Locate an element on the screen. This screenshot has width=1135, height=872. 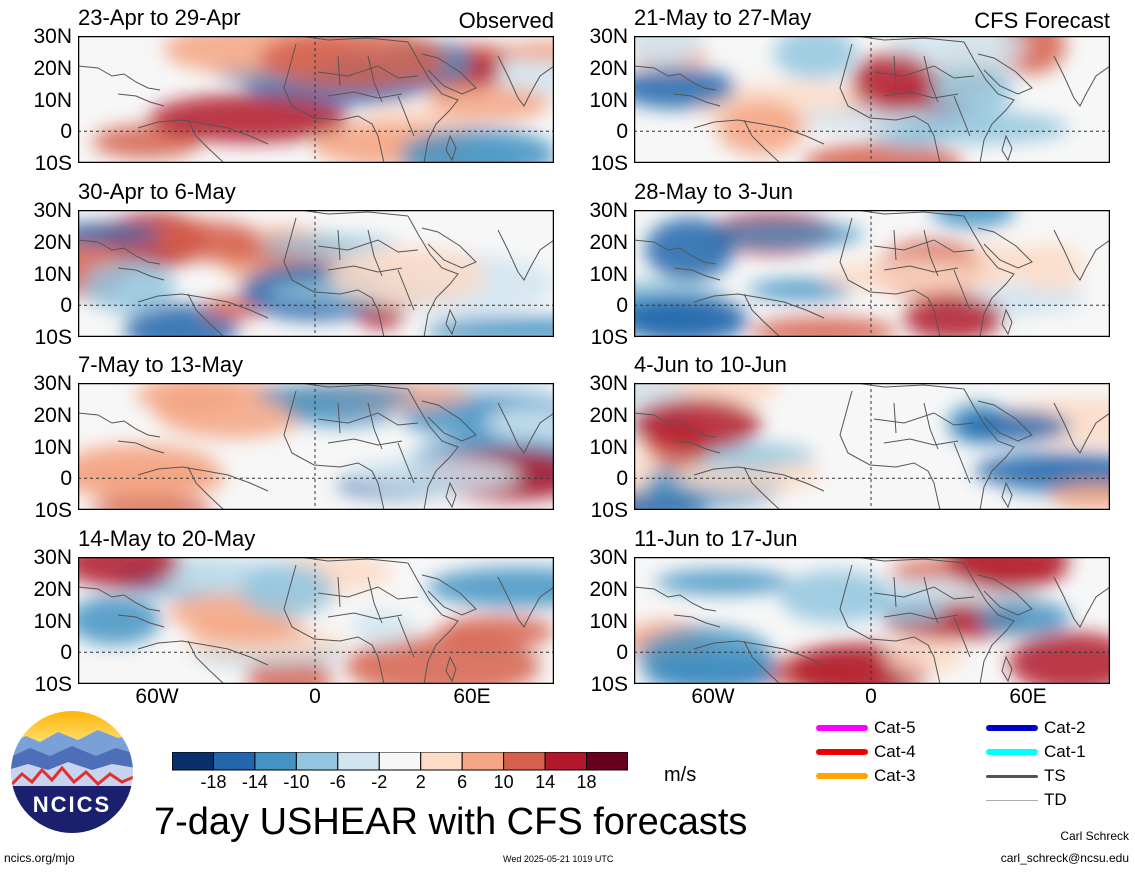
colorbar-swatches is located at coordinates (400, 761).